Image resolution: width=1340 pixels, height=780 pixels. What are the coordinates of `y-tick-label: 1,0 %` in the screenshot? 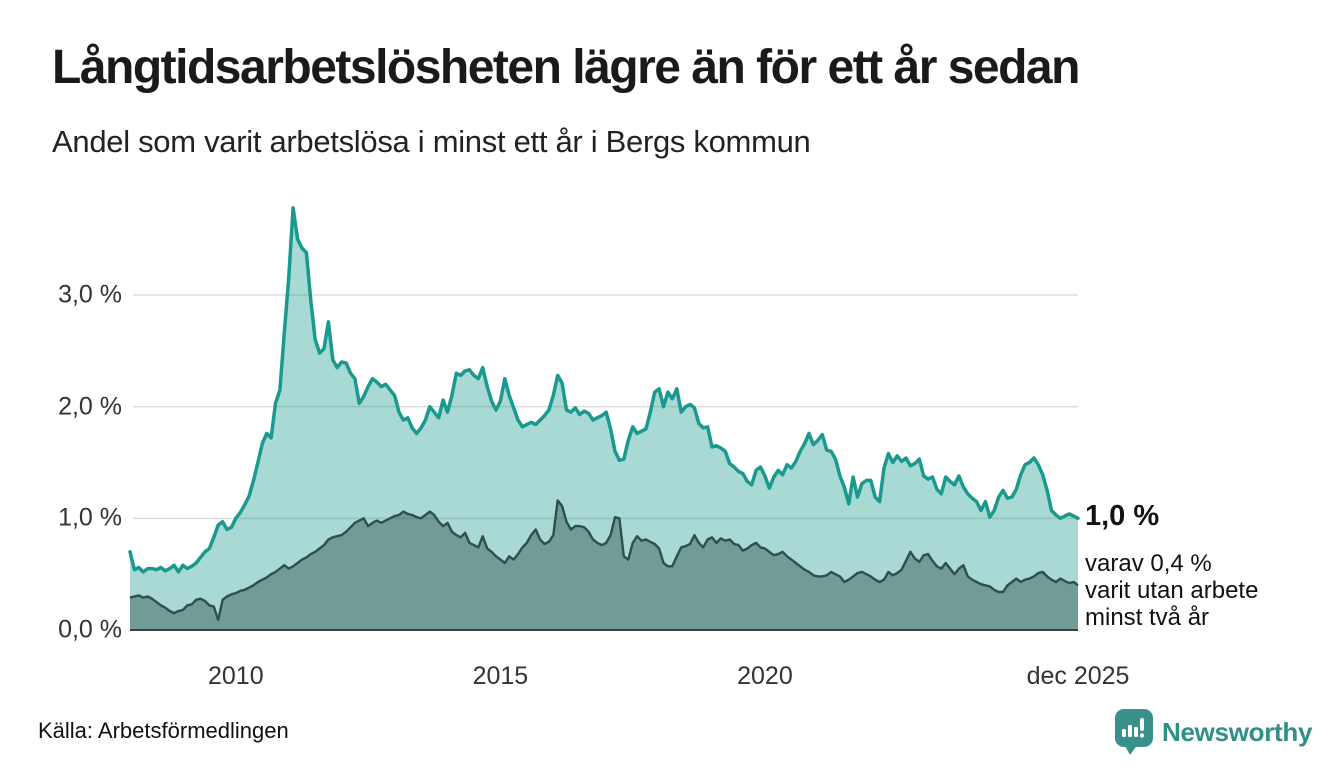 It's located at (90, 517).